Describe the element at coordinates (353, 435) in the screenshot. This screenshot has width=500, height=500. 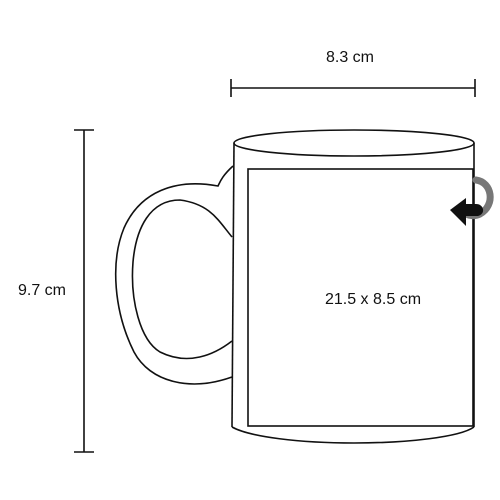
I see `mug-base` at that location.